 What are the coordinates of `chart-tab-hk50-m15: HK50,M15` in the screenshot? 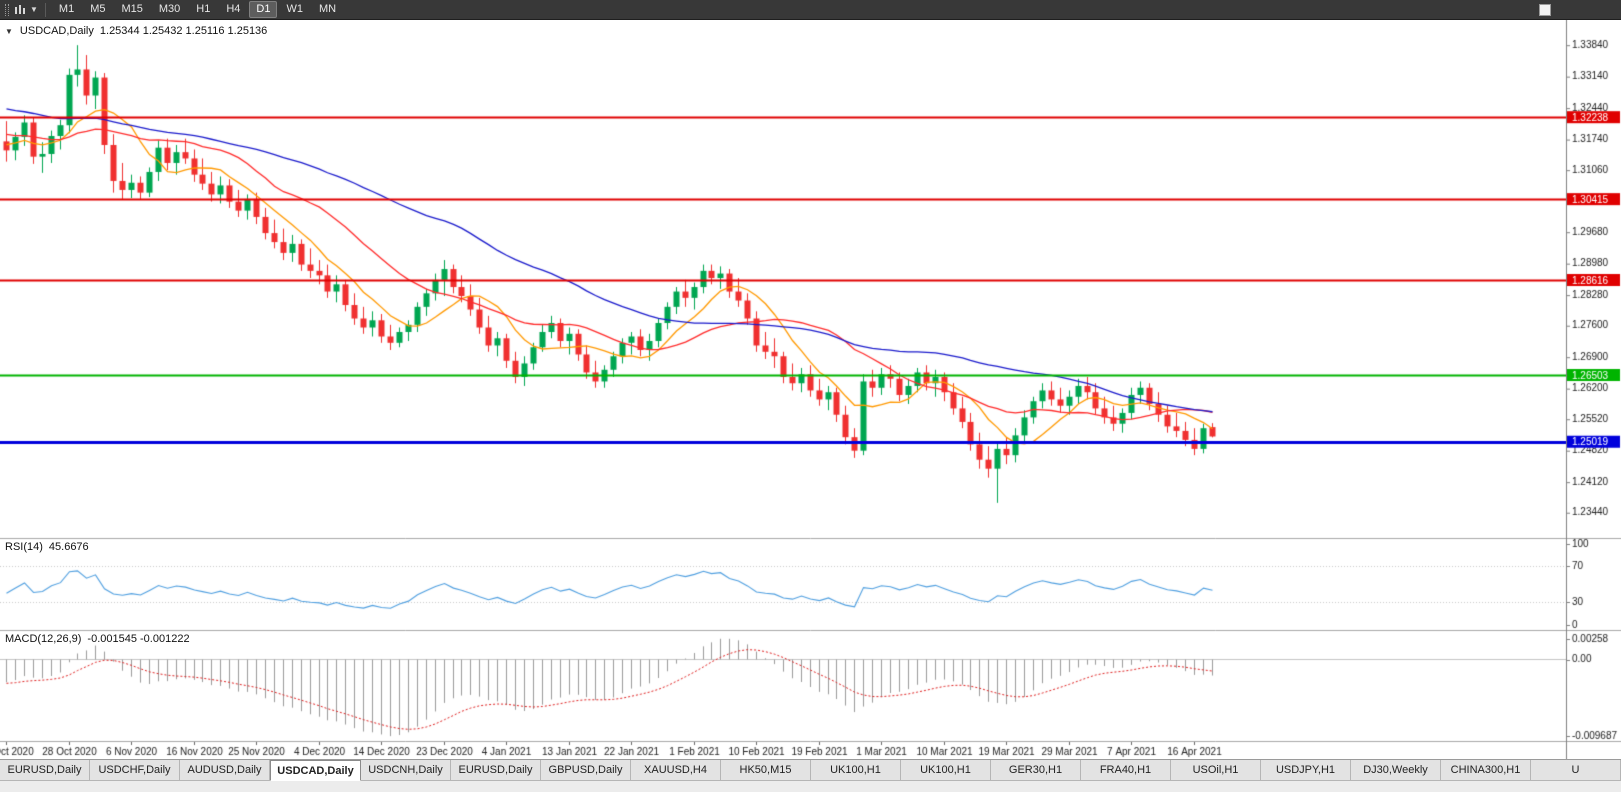 It's located at (766, 770).